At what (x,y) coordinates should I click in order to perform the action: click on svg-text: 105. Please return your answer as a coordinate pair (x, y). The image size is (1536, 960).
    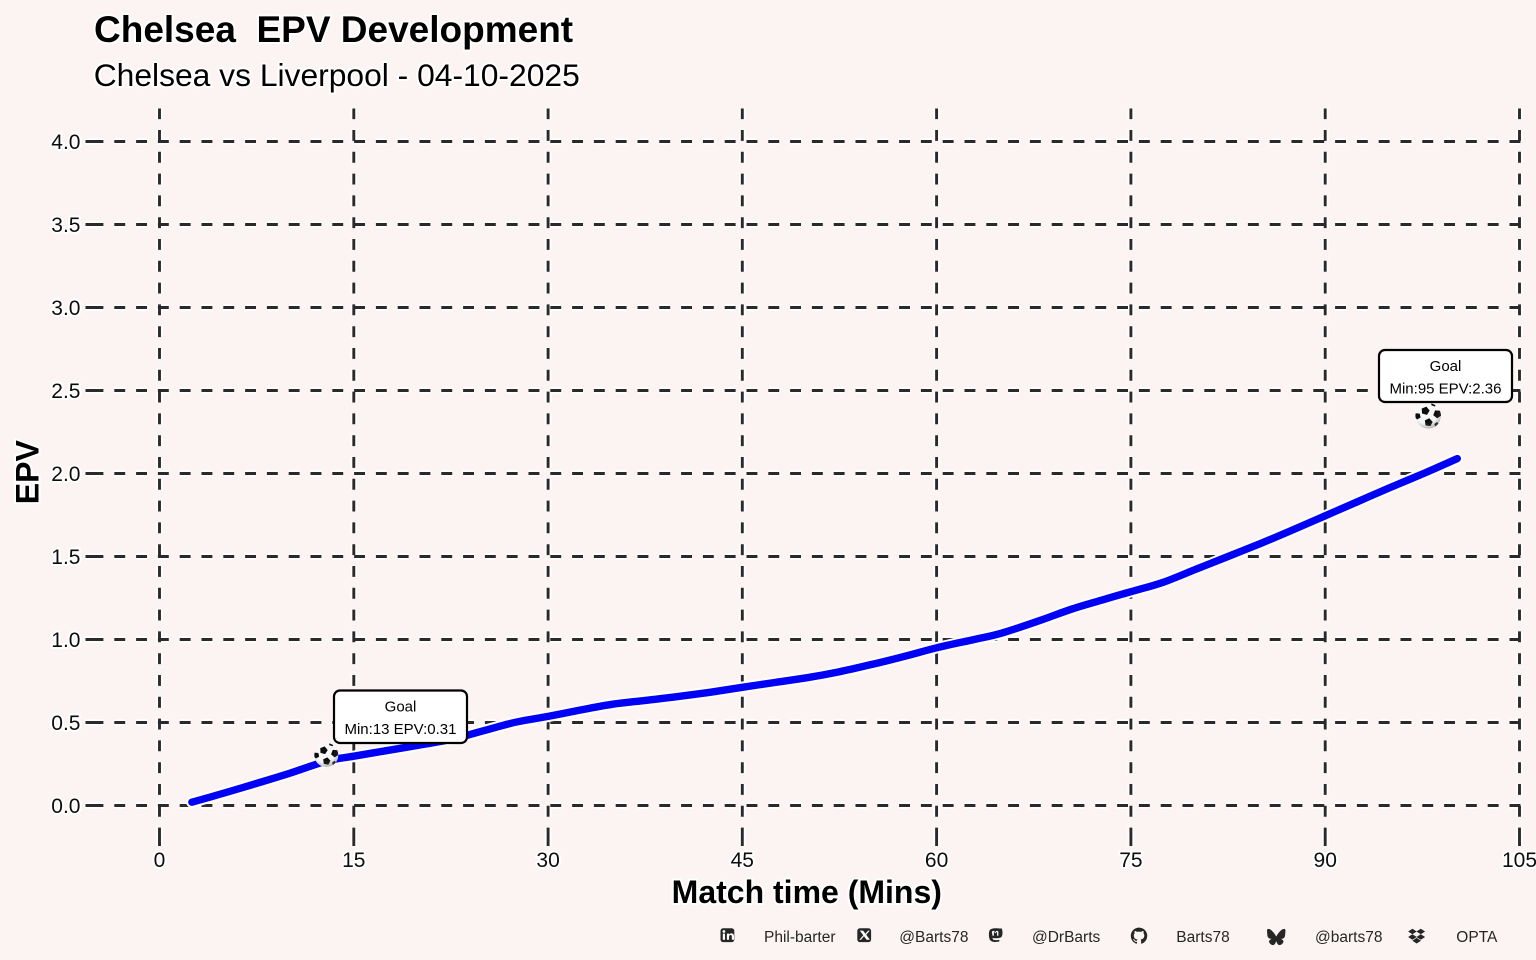
    Looking at the image, I should click on (1519, 860).